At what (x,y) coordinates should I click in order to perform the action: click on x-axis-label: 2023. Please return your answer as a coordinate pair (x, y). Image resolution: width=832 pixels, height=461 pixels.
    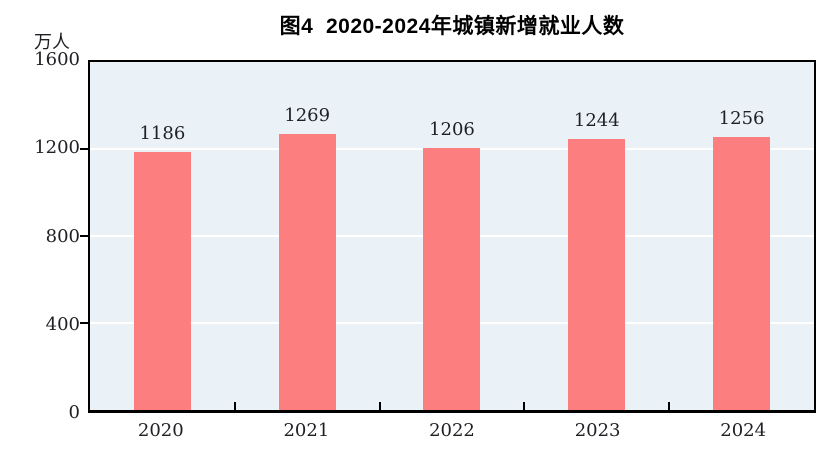
    Looking at the image, I should click on (597, 430).